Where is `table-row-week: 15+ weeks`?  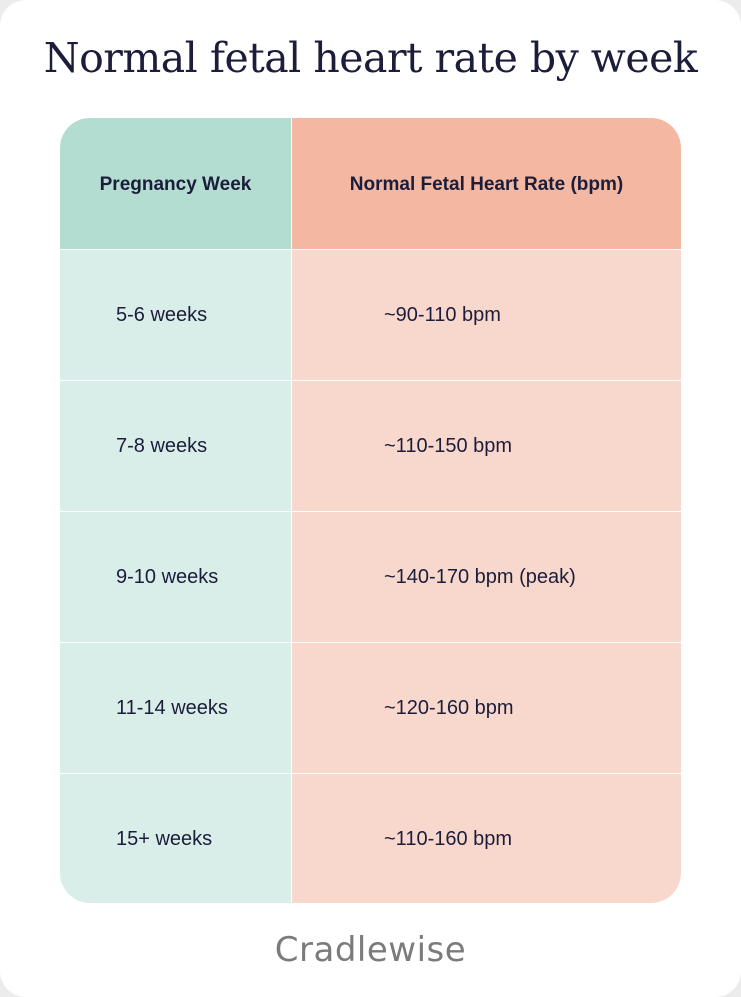
table-row-week: 15+ weeks is located at coordinates (175, 838).